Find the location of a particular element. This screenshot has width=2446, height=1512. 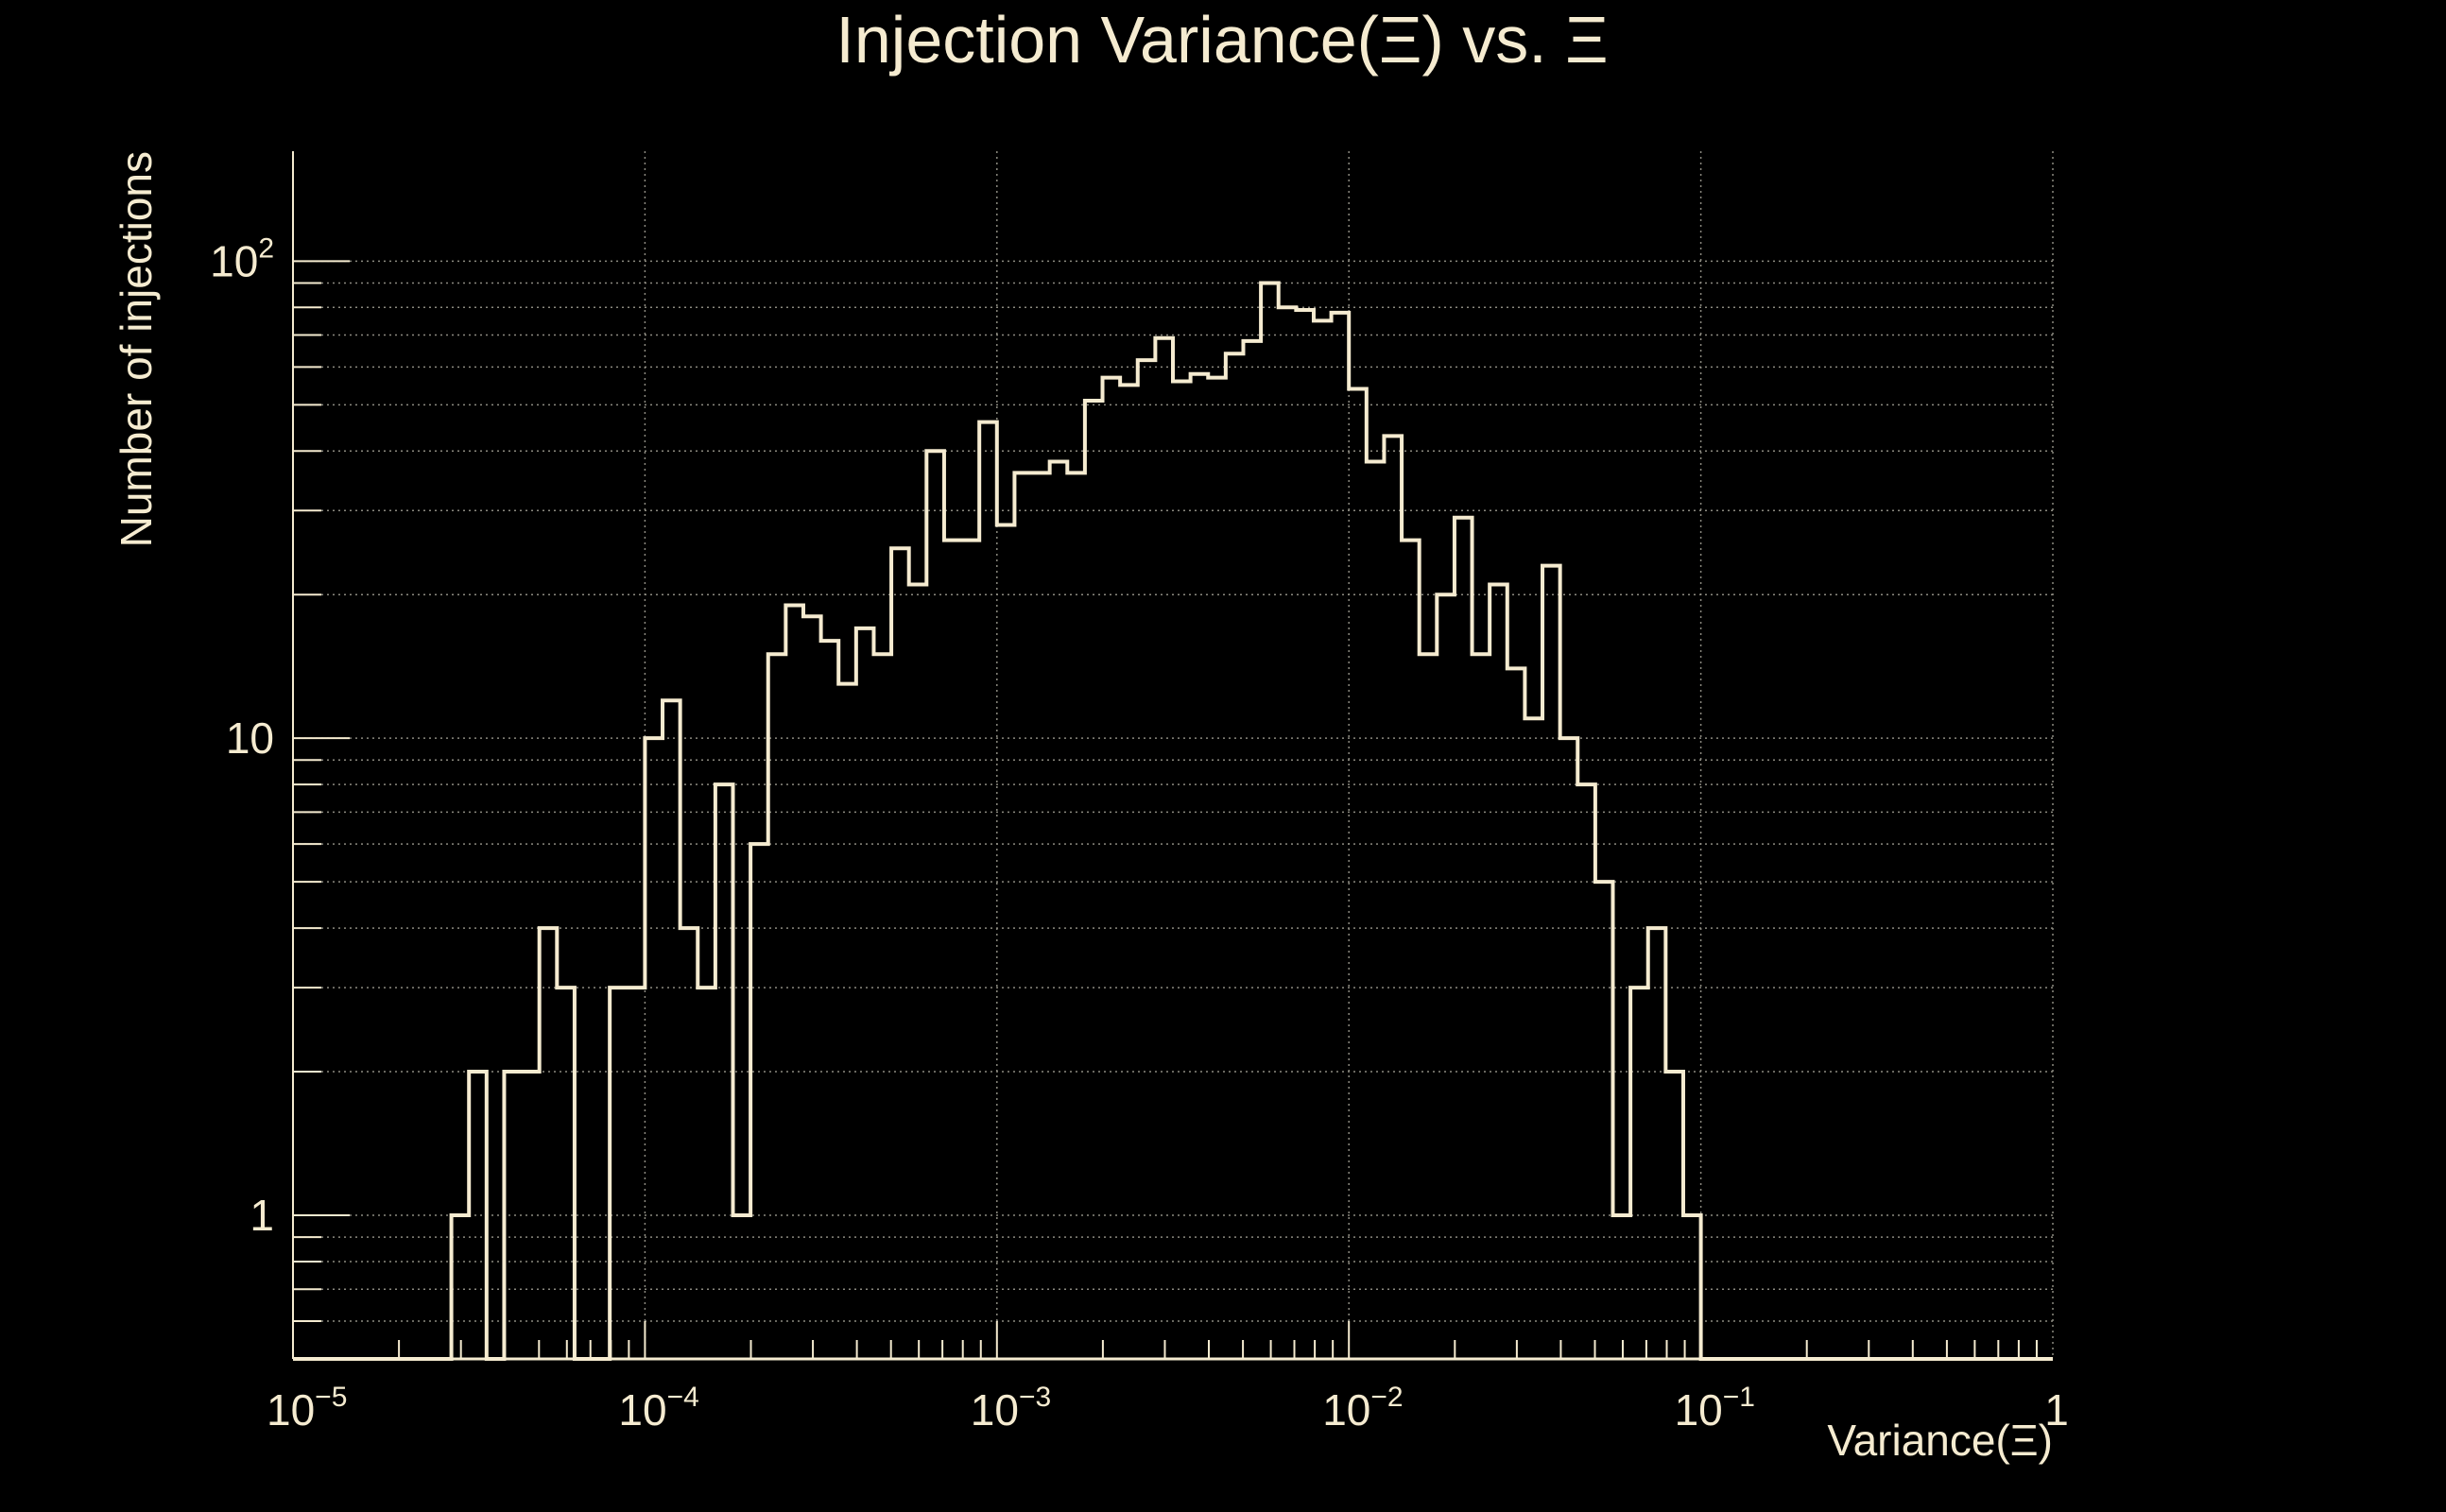

y-tick-label: 1 is located at coordinates (262, 1215).